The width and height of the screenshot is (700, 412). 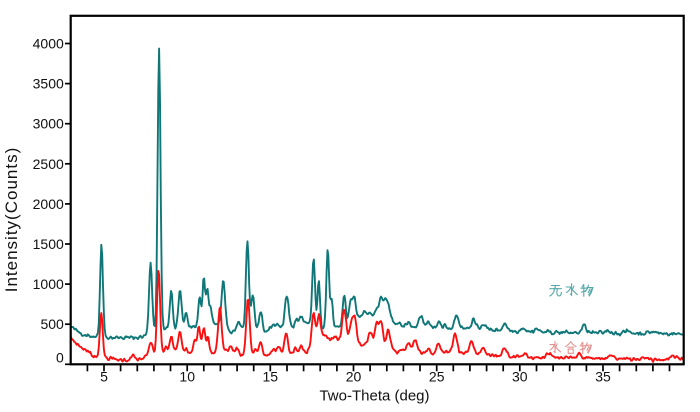 What do you see at coordinates (520, 377) in the screenshot?
I see `svg-text: 30` at bounding box center [520, 377].